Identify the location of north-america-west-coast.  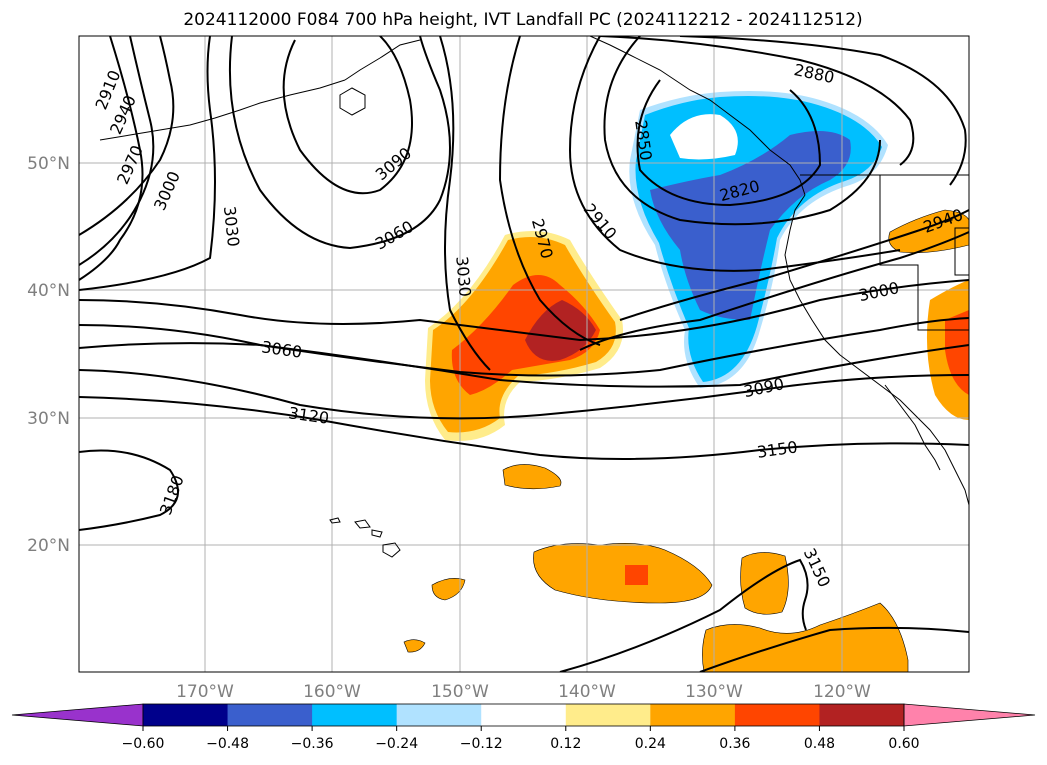
(876, 350).